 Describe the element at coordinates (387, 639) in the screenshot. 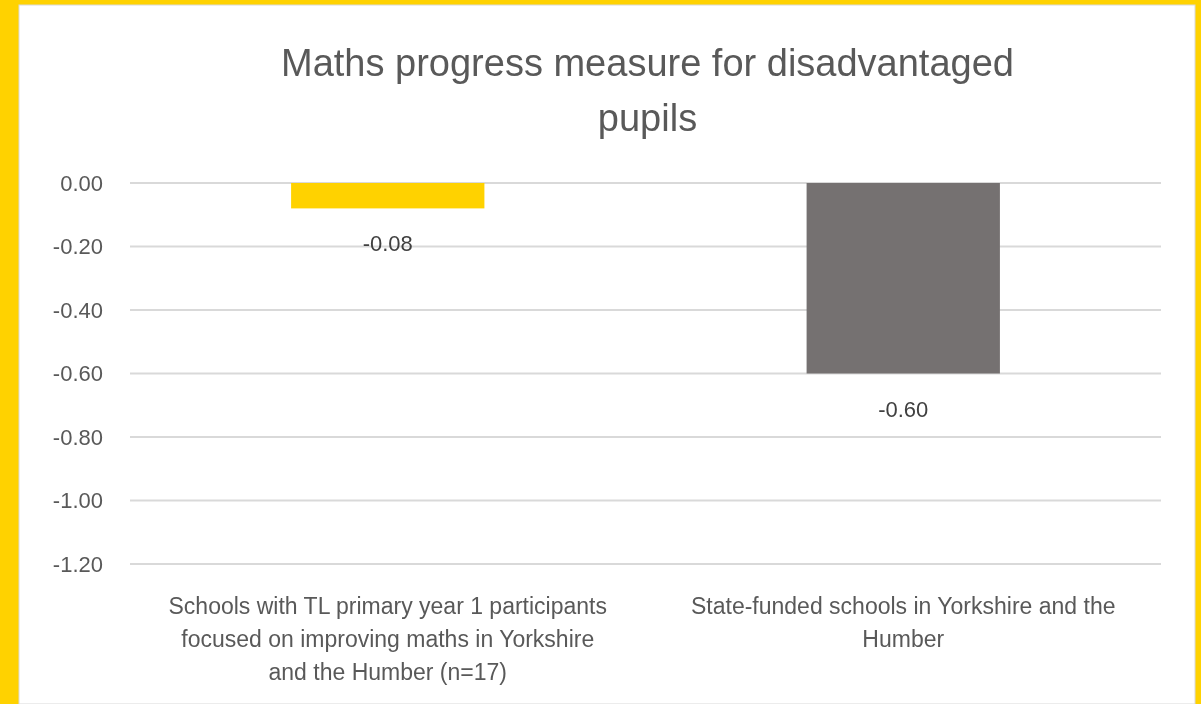

I see `x-tick-label: Schools with TL primary year 1 participants focused on improving maths in Yorkshire and the Humber (n=17)` at that location.